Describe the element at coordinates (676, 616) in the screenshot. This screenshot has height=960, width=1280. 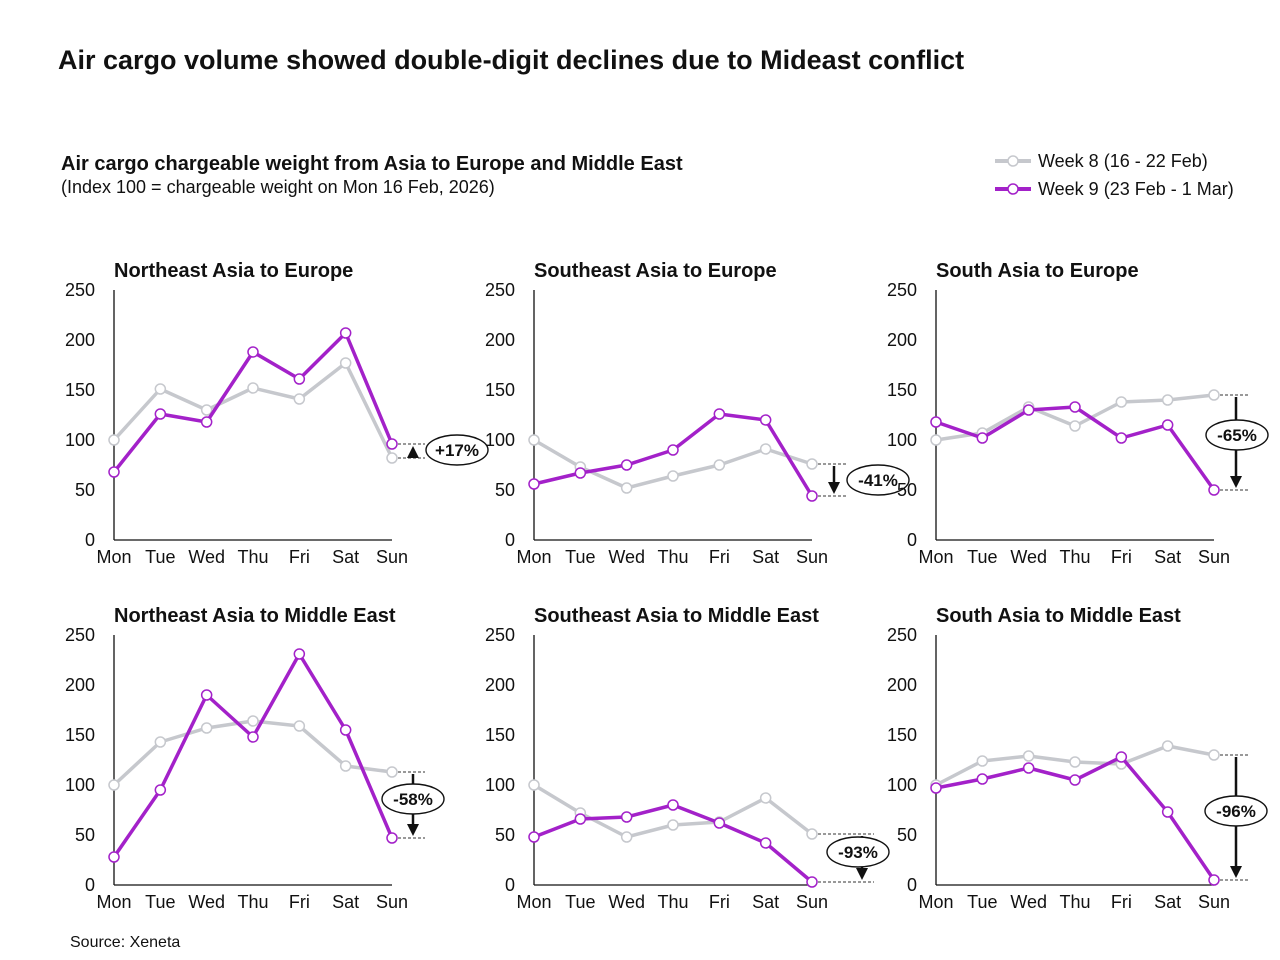
I see `panel-title: Southeast Asia to Middle East` at that location.